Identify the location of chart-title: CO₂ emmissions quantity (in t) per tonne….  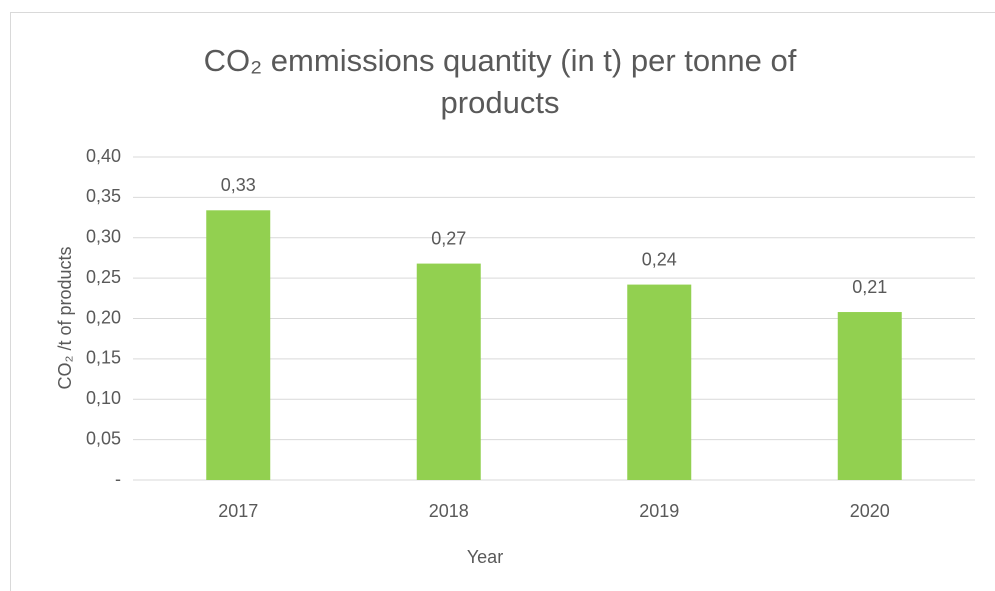
(500, 81).